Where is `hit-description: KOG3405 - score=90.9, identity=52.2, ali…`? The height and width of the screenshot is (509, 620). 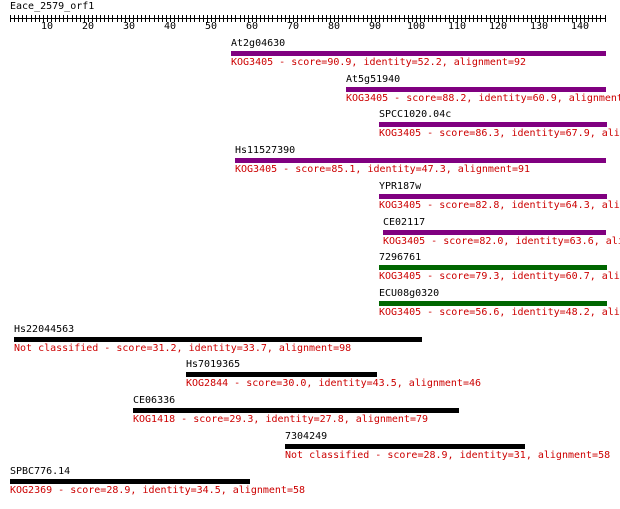 hit-description: KOG3405 - score=90.9, identity=52.2, ali… is located at coordinates (379, 62).